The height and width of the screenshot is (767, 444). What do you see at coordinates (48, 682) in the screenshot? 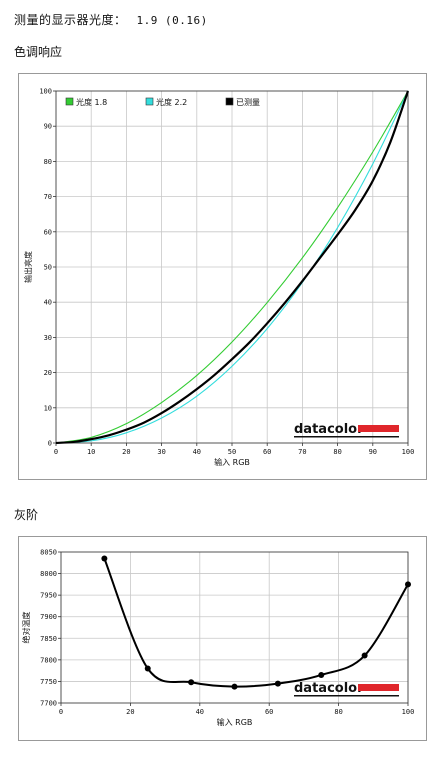
I see `y-tick-label: 7750` at bounding box center [48, 682].